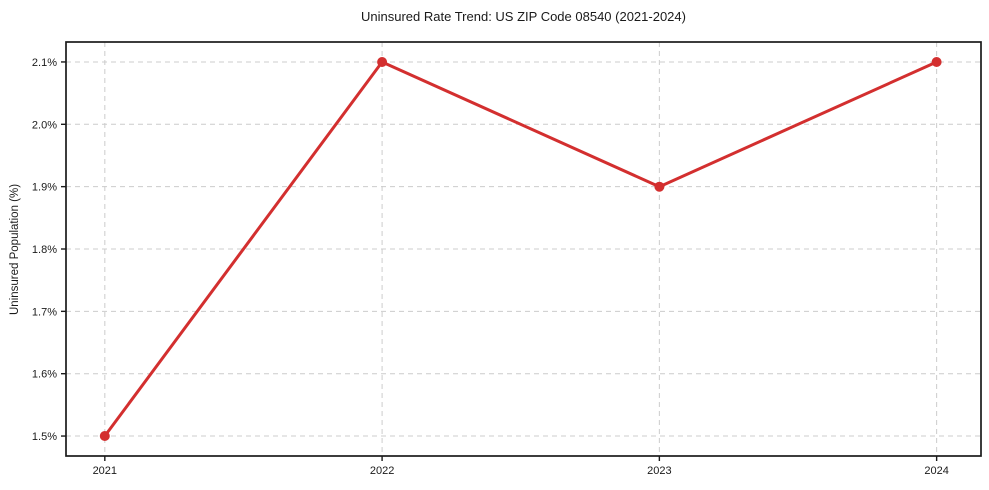 The height and width of the screenshot is (490, 989). I want to click on x-tick-label: 2023, so click(659, 471).